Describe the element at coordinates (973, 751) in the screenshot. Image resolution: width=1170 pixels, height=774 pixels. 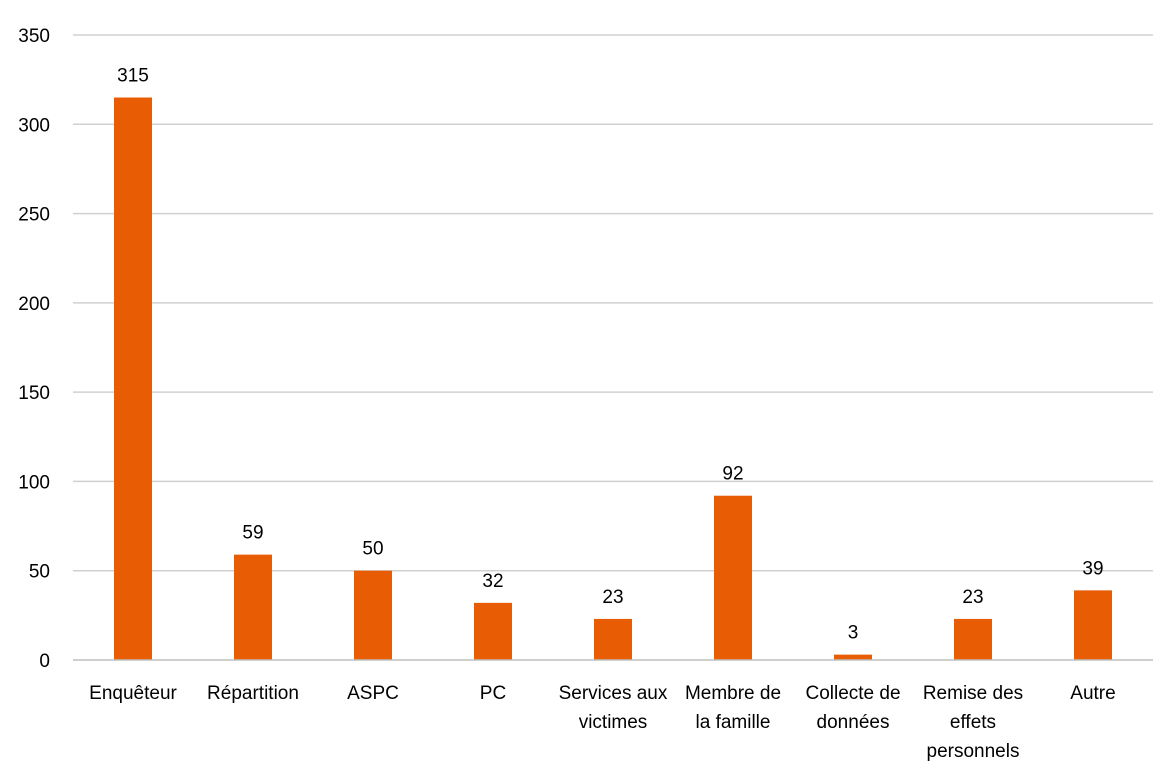
I see `x-category-label: personnels` at that location.